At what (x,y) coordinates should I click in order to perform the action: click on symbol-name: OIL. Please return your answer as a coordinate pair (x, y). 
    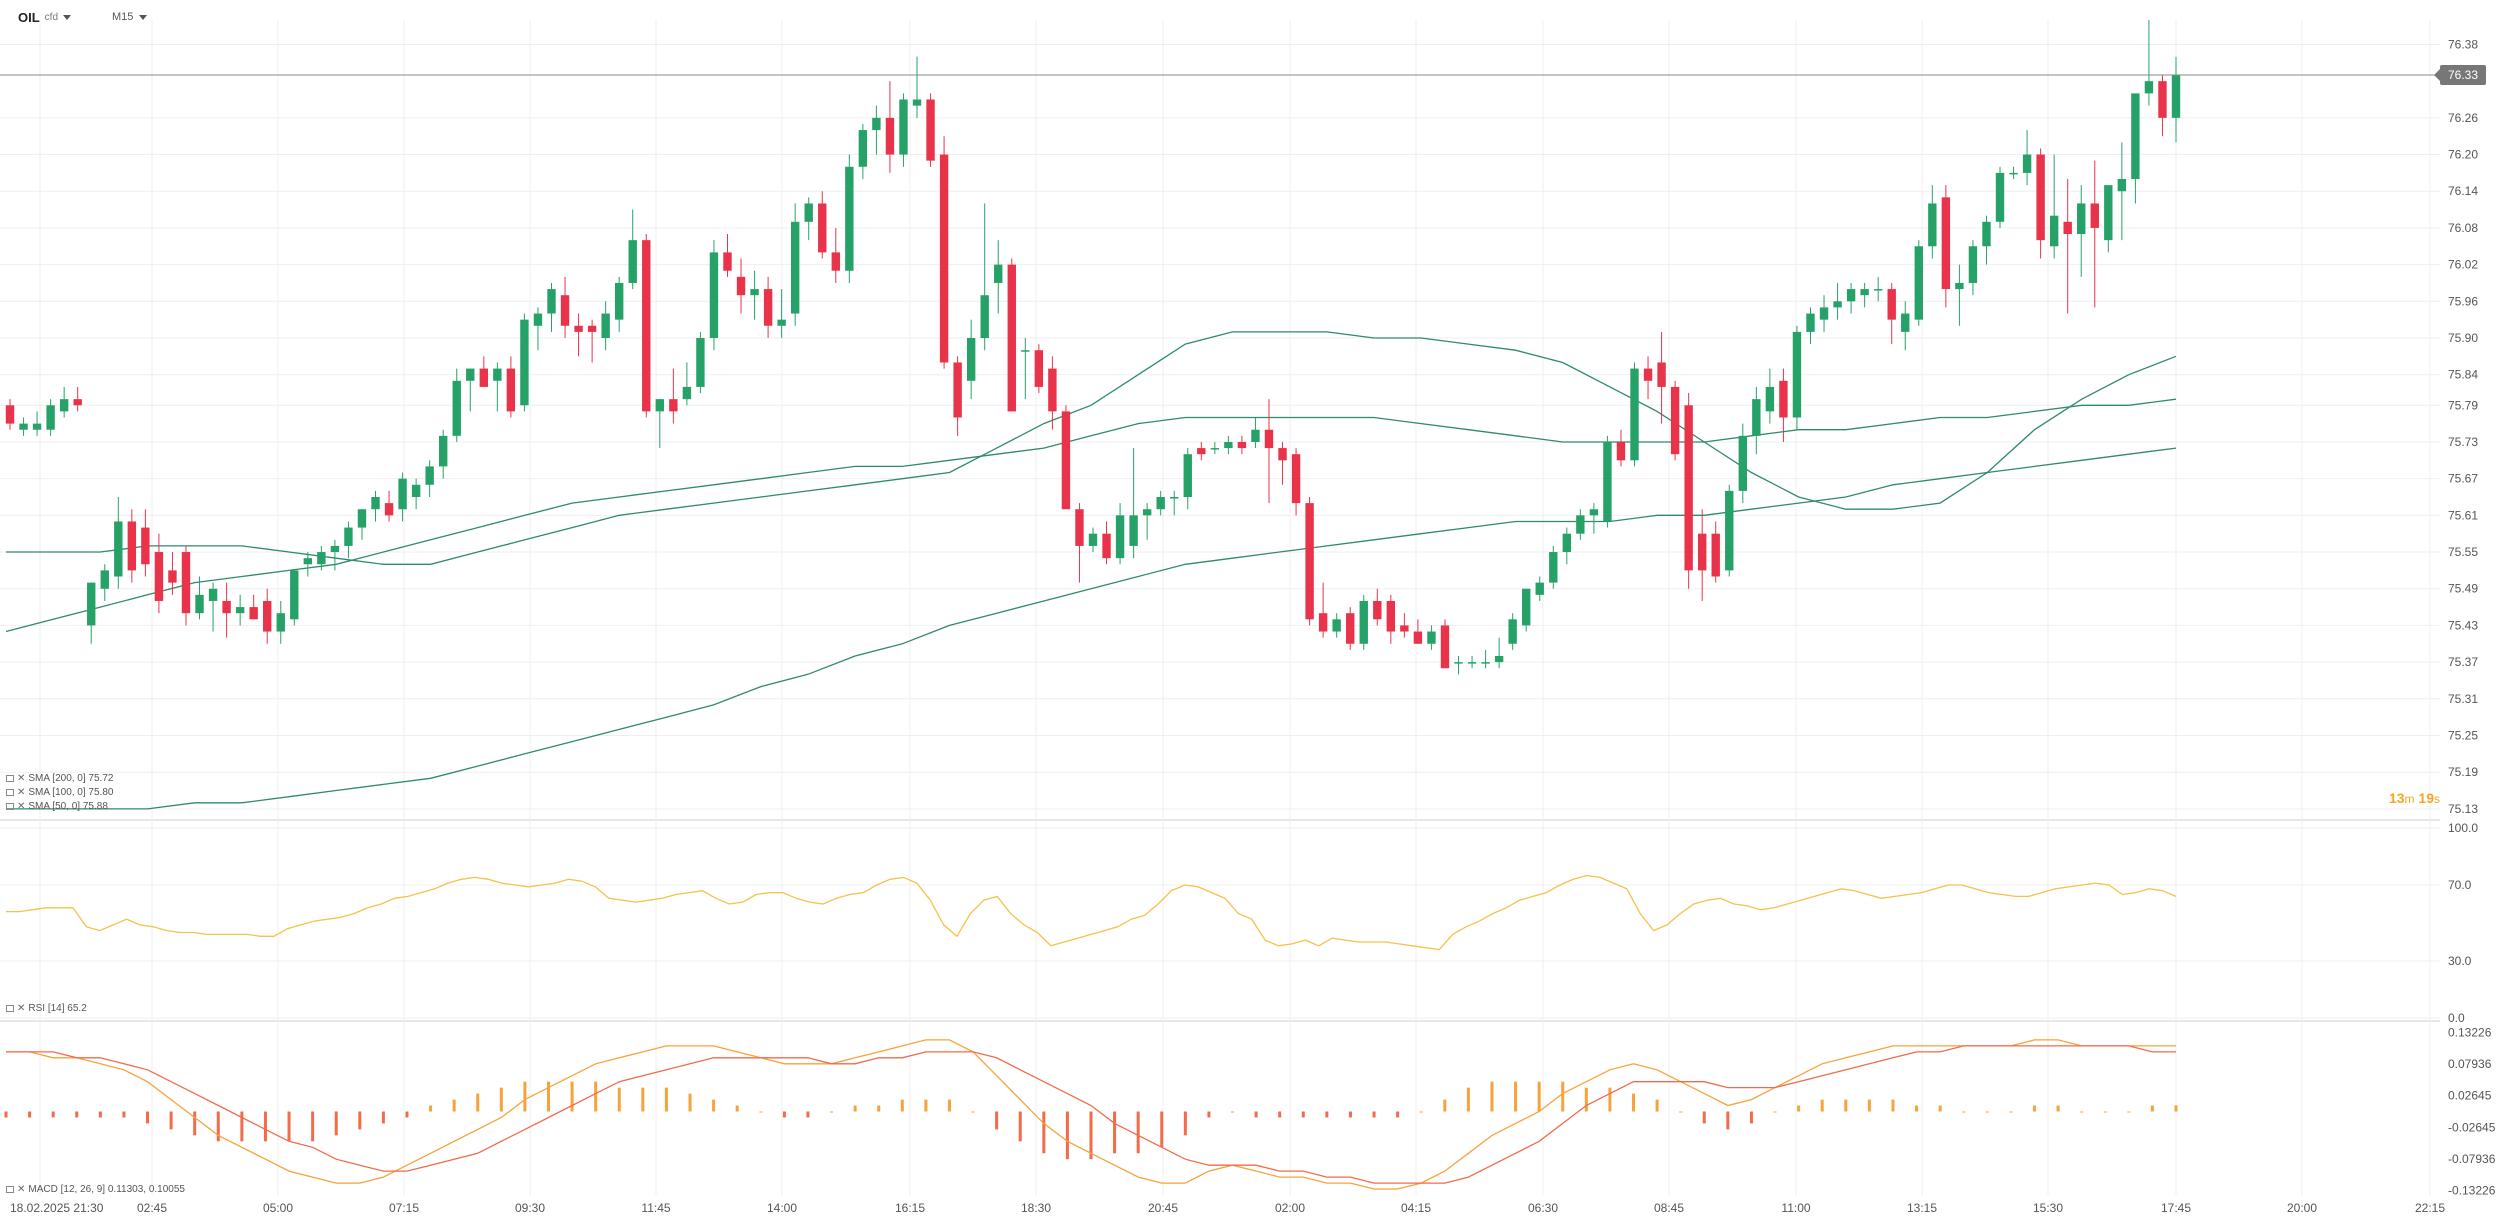
    Looking at the image, I should click on (29, 17).